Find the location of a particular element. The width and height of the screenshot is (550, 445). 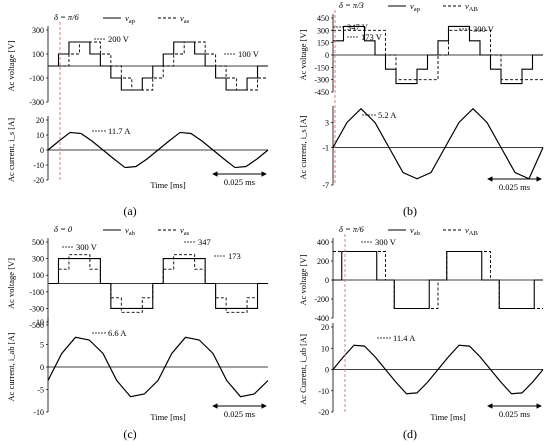

annotation-label: 173 is located at coordinates (234, 256).